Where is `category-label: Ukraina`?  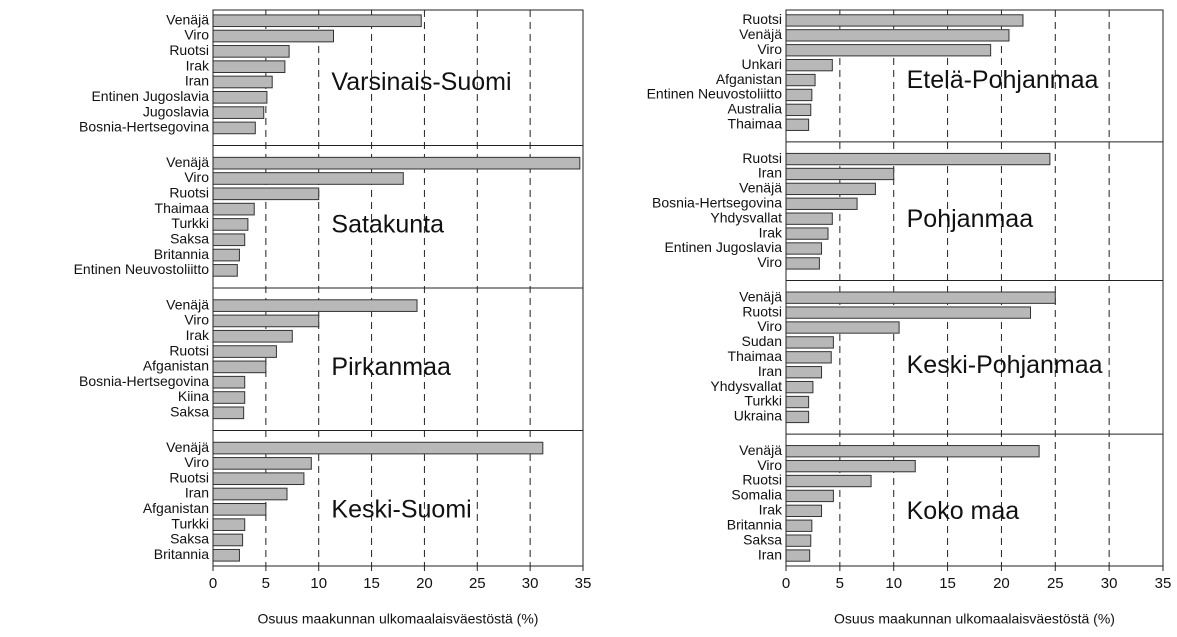 category-label: Ukraina is located at coordinates (758, 416).